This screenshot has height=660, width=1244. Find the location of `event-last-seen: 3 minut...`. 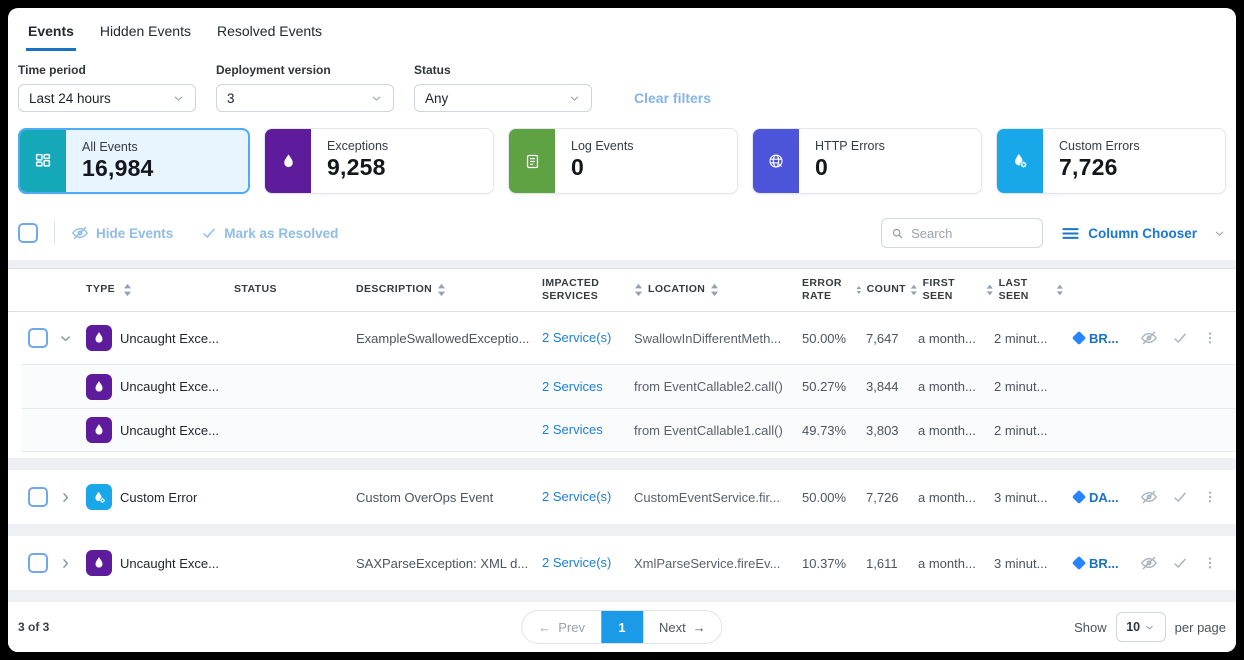

event-last-seen: 3 minut... is located at coordinates (1021, 563).